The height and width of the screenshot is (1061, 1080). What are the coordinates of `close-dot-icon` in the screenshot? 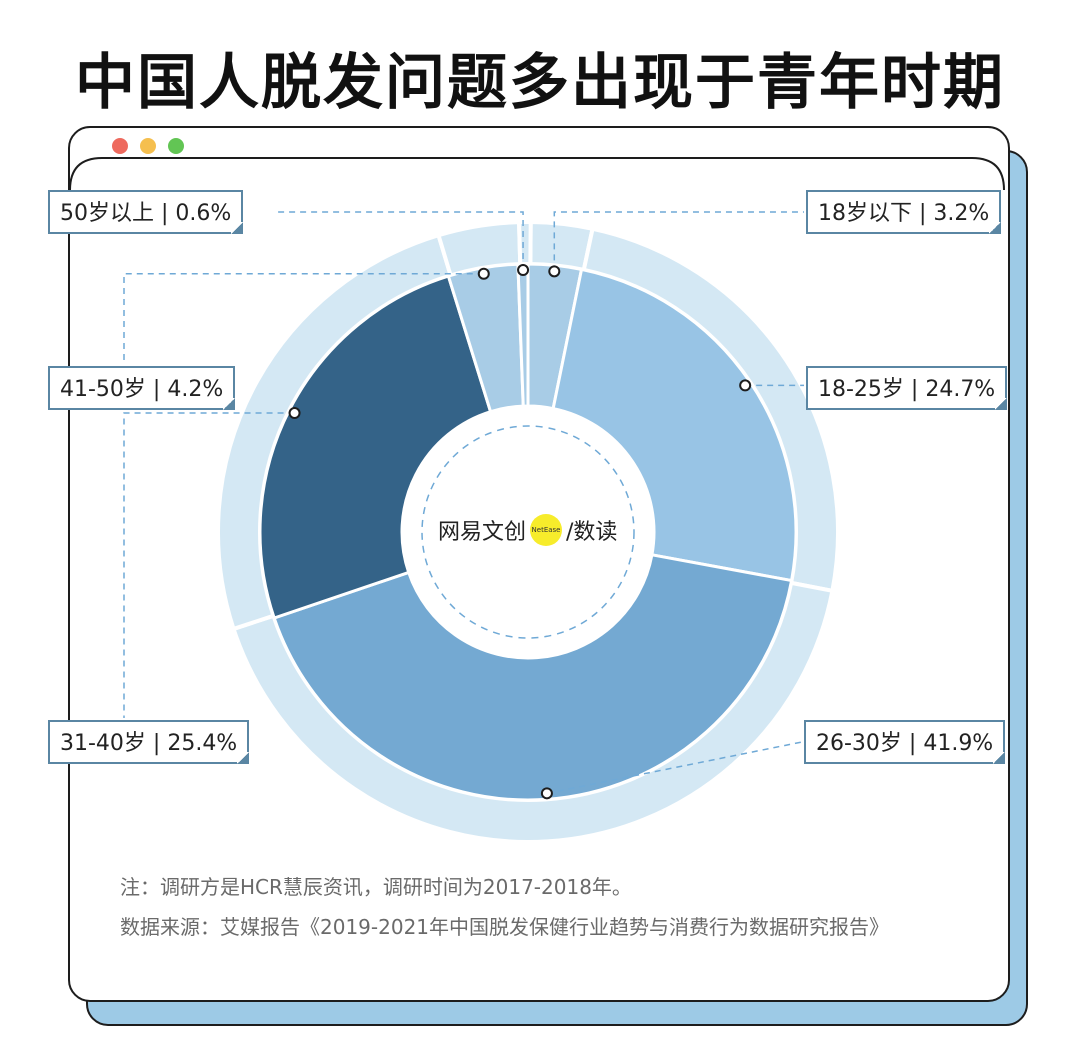 It's located at (120, 146).